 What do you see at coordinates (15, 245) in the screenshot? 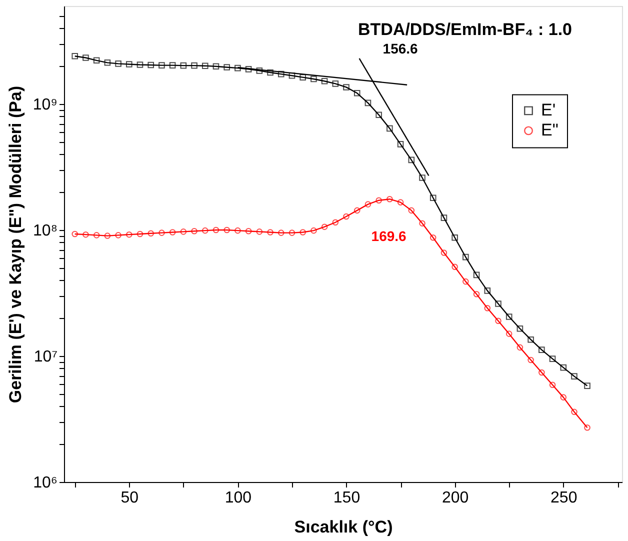
I see `y-axis-title: Gerilim (E') ve Kayıp (E") Modülleri (Pa)` at bounding box center [15, 245].